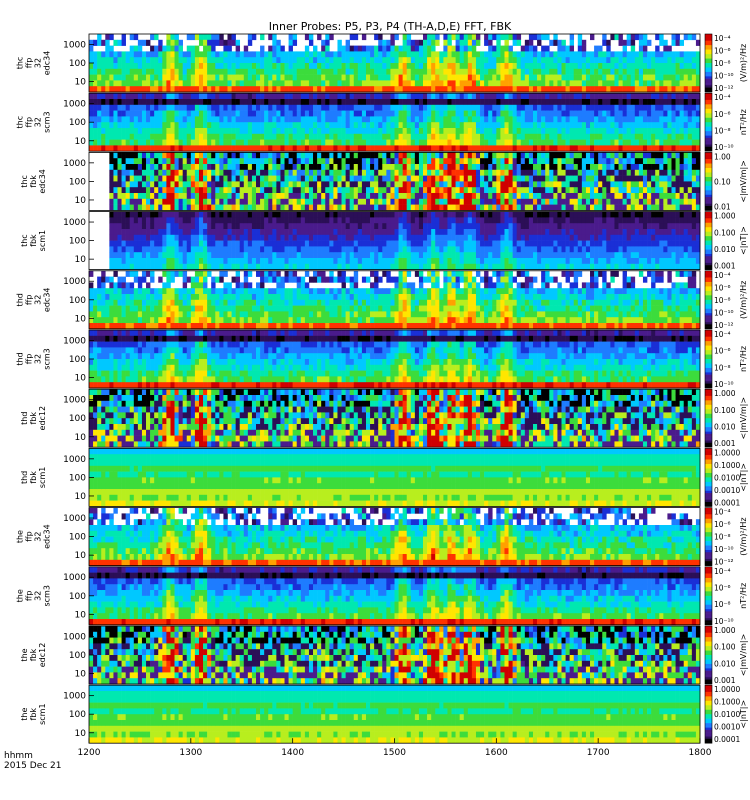 The image size is (750, 800). I want to click on panel-label-line: scm3, so click(47, 121).